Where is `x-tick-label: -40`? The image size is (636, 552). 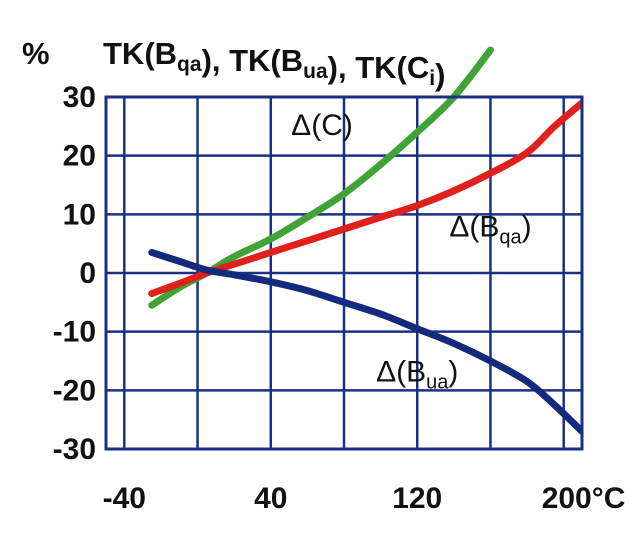 x-tick-label: -40 is located at coordinates (124, 498).